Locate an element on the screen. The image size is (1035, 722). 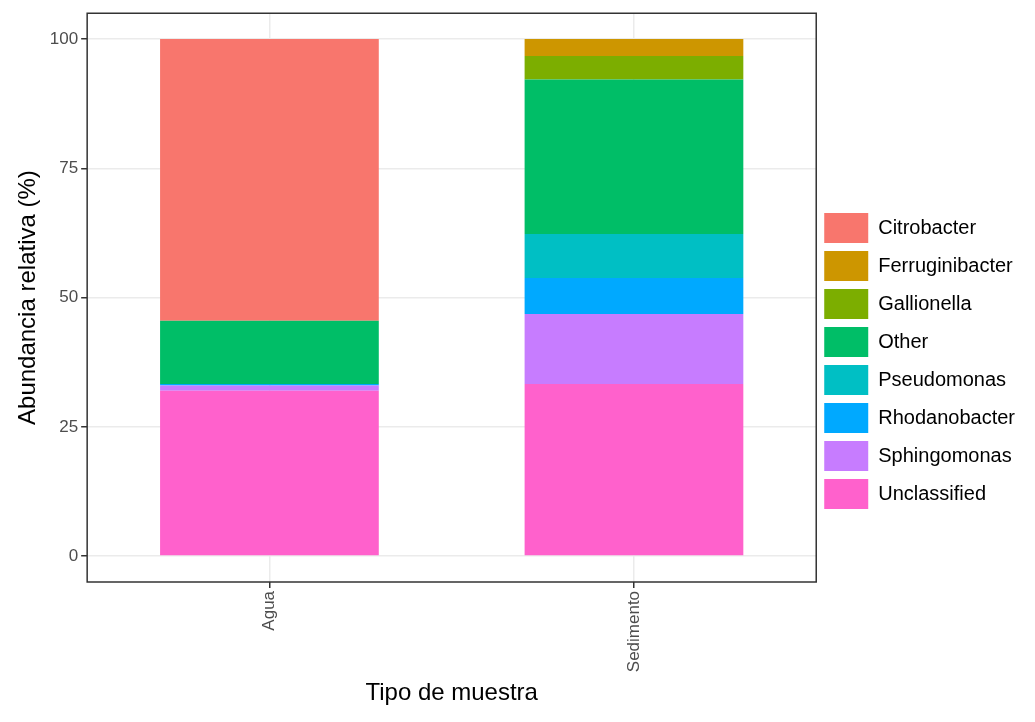
legend-label: Ferruginibacter is located at coordinates (946, 264).